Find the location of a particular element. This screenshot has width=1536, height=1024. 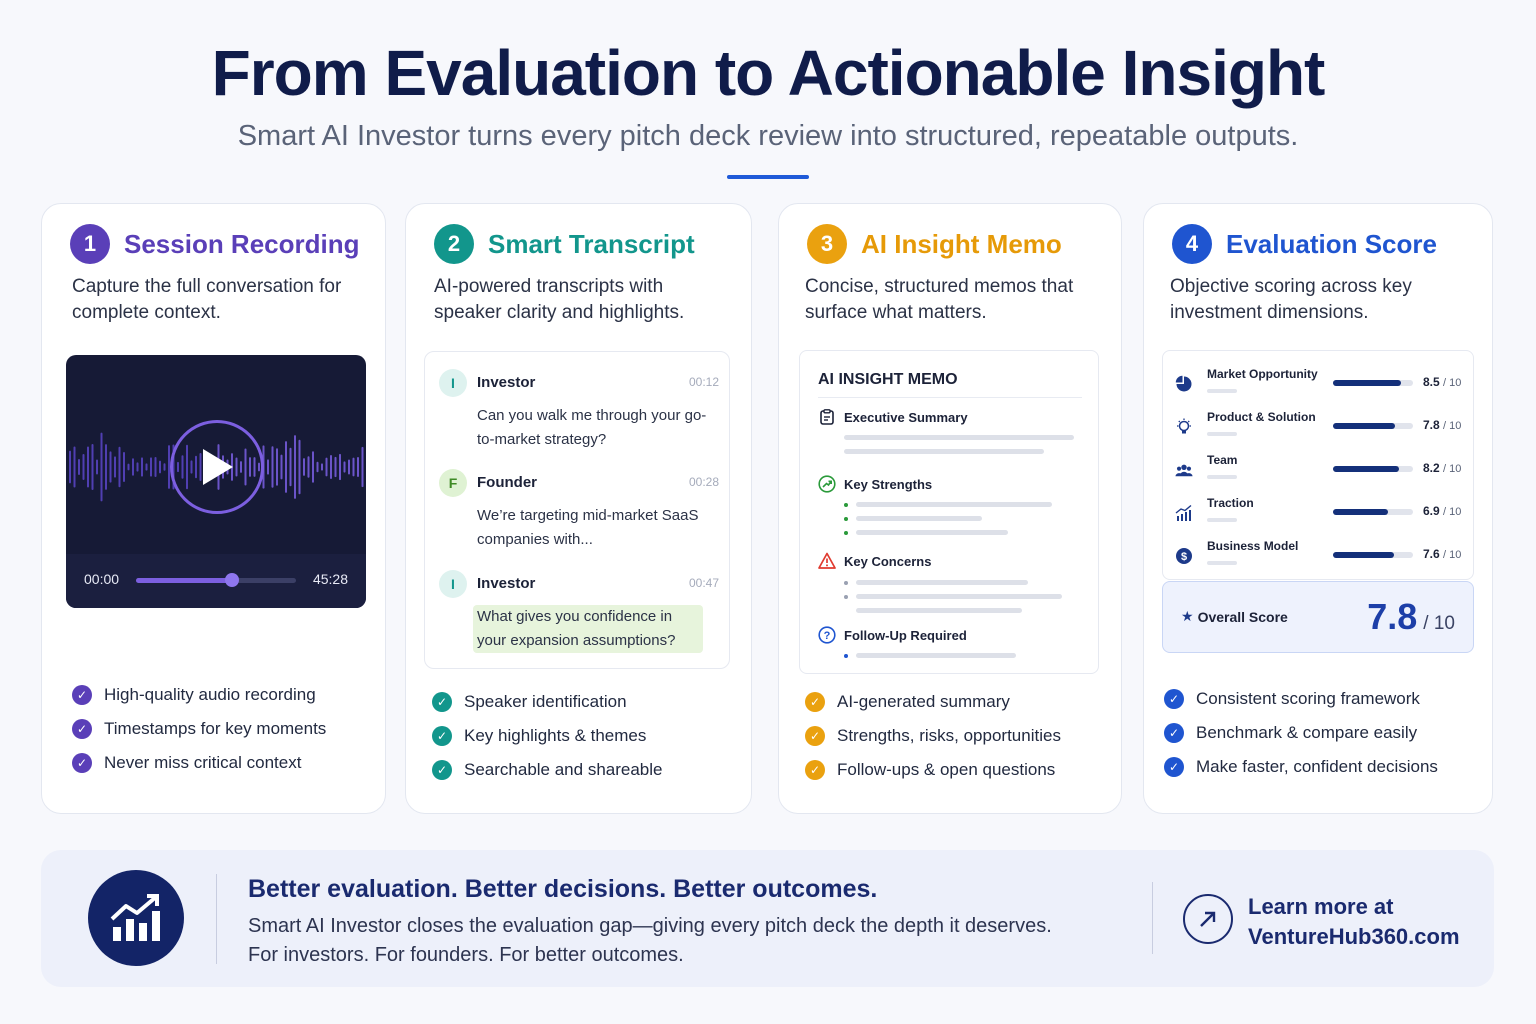

feature-item: ✓ AI-generated summary is located at coordinates (933, 702).